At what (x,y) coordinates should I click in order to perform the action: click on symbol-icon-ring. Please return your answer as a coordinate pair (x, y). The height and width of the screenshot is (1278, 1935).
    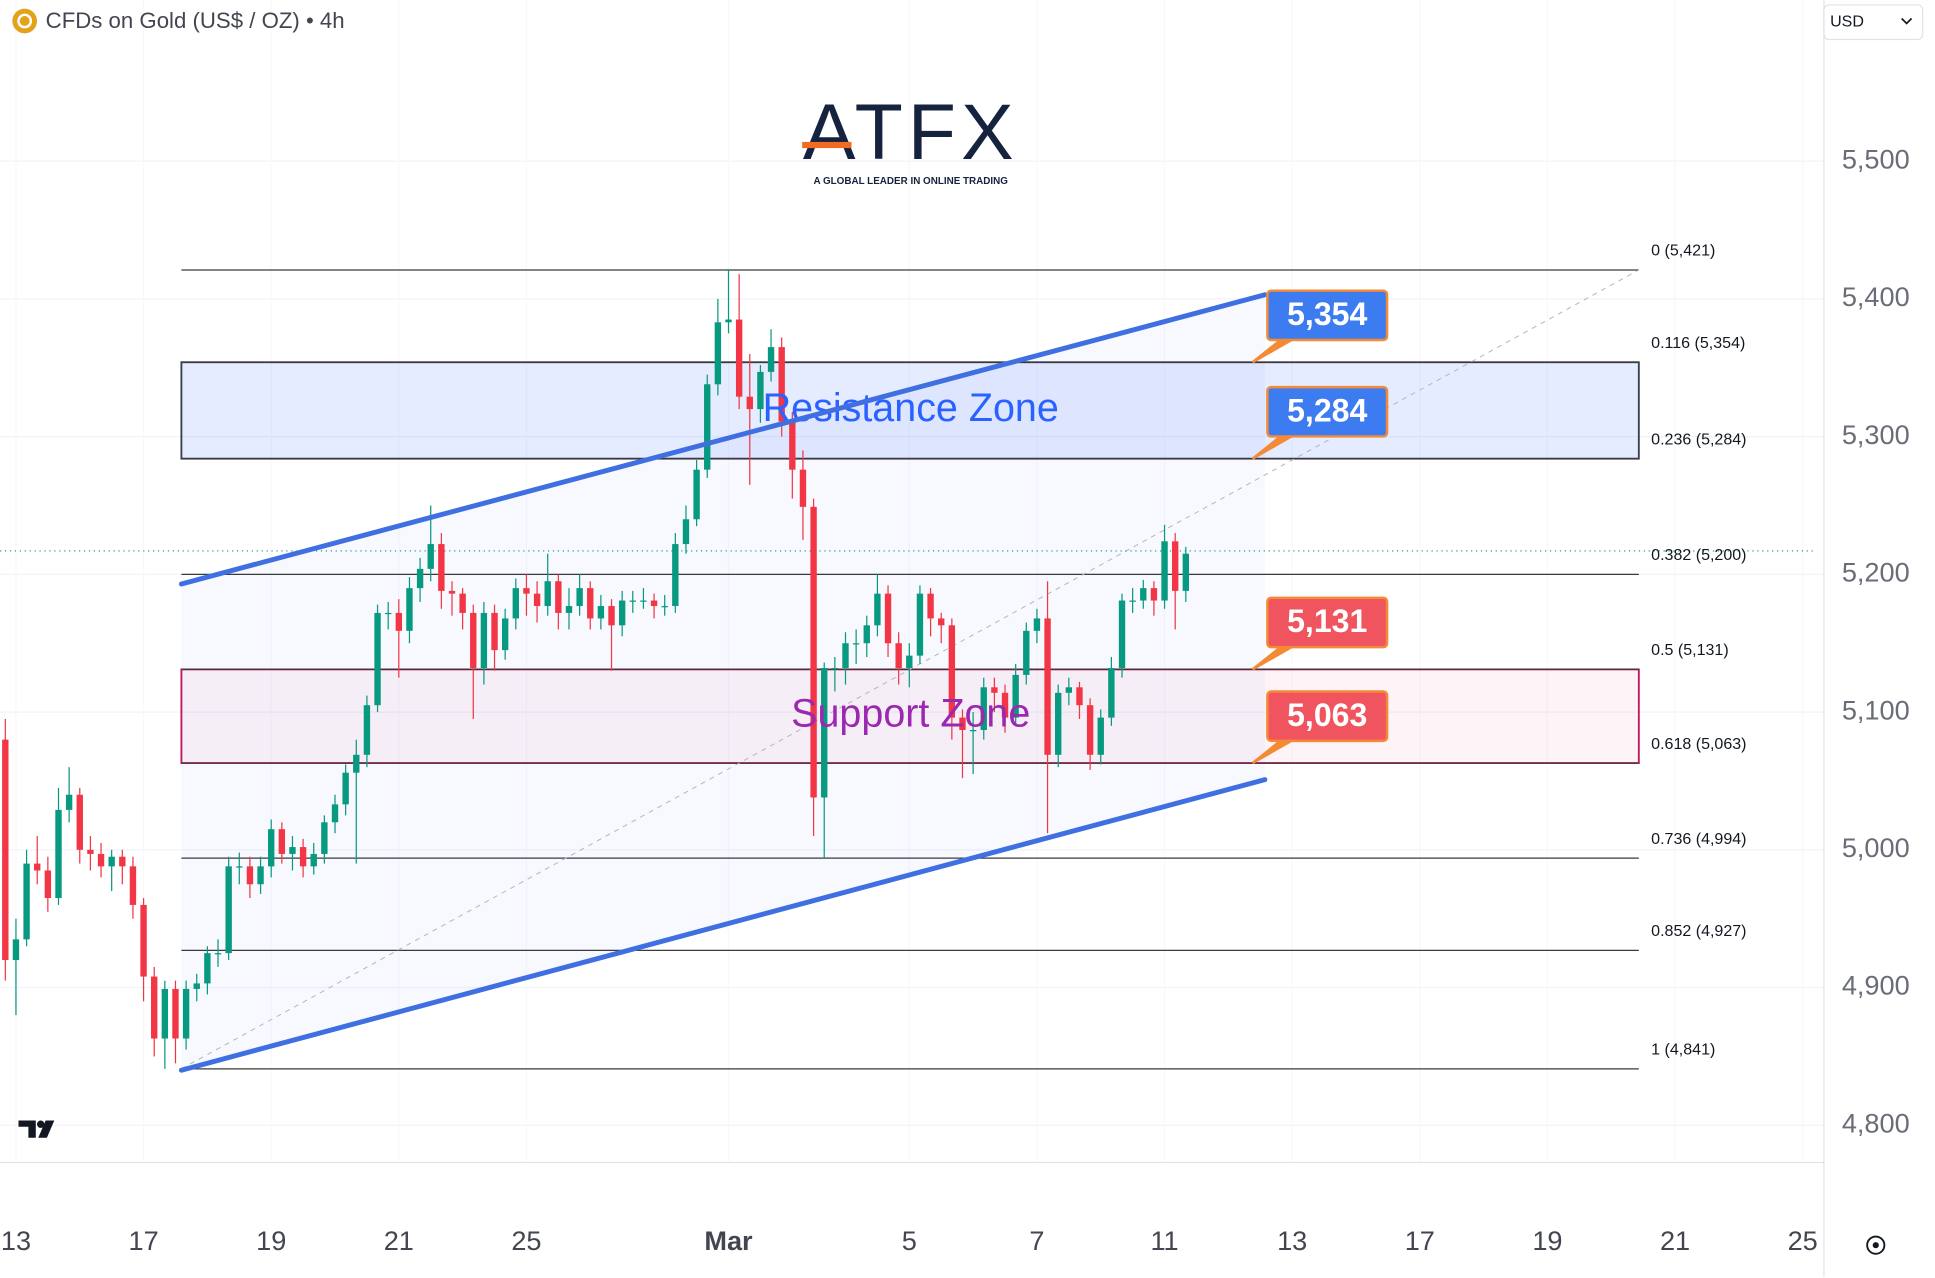
    Looking at the image, I should click on (25, 21).